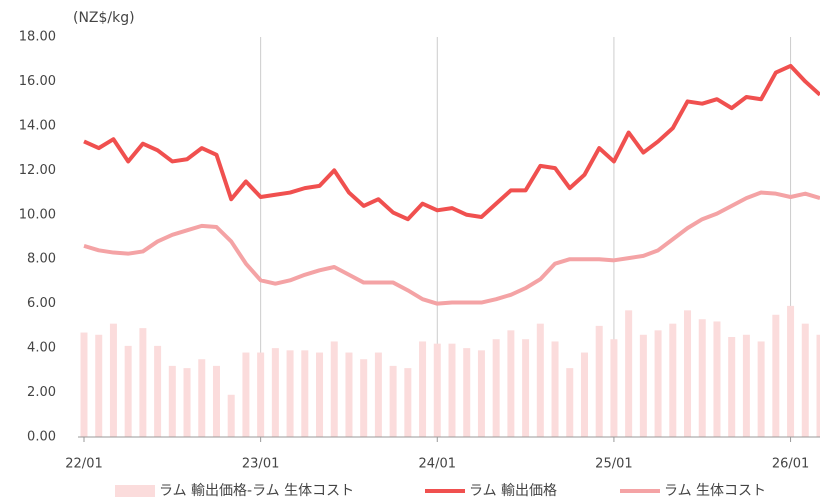 Image resolution: width=820 pixels, height=504 pixels. I want to click on y-tick-label: 0.00, so click(41, 437).